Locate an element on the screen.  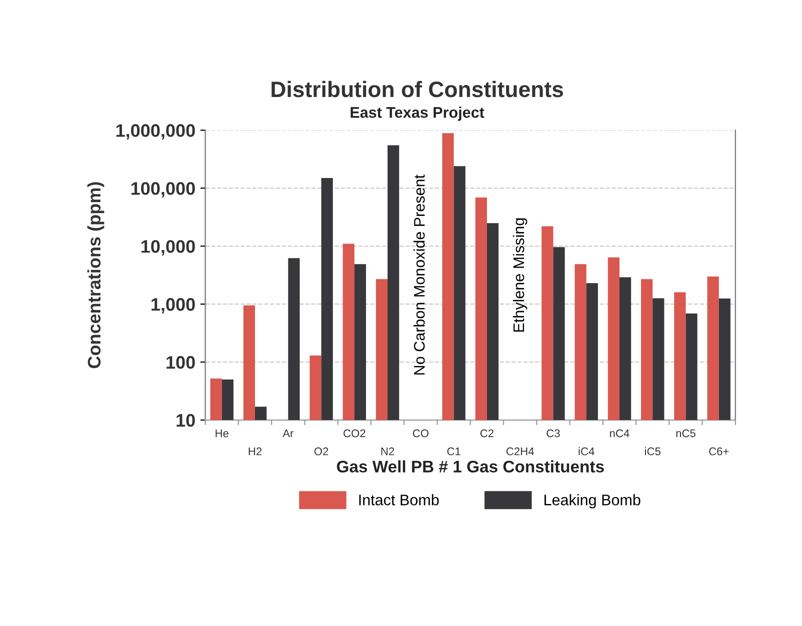
x-tick-label: H2 is located at coordinates (255, 451).